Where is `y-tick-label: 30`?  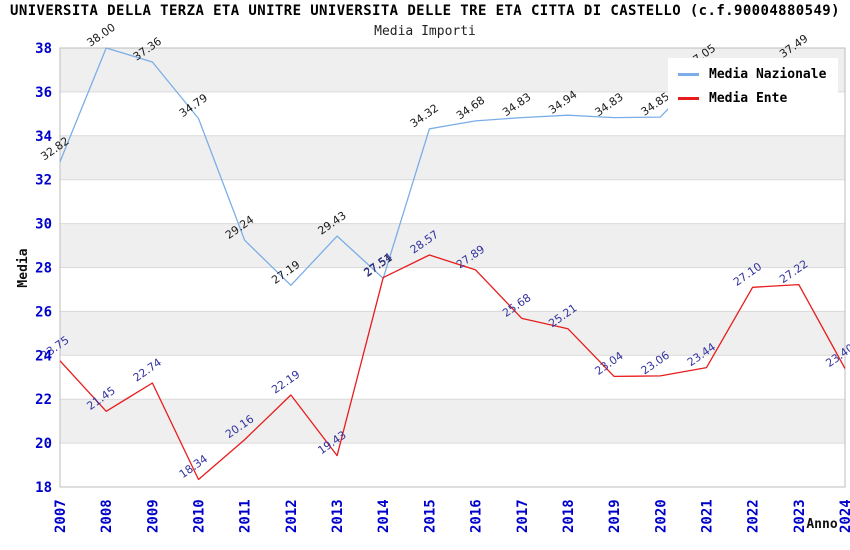 y-tick-label: 30 is located at coordinates (43, 225).